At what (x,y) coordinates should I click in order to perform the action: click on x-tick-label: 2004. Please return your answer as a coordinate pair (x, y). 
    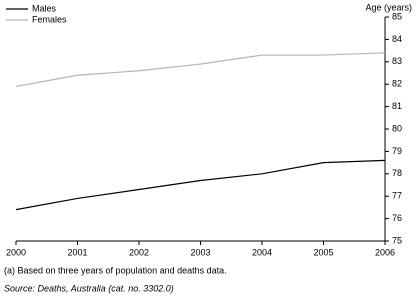
    Looking at the image, I should click on (262, 252).